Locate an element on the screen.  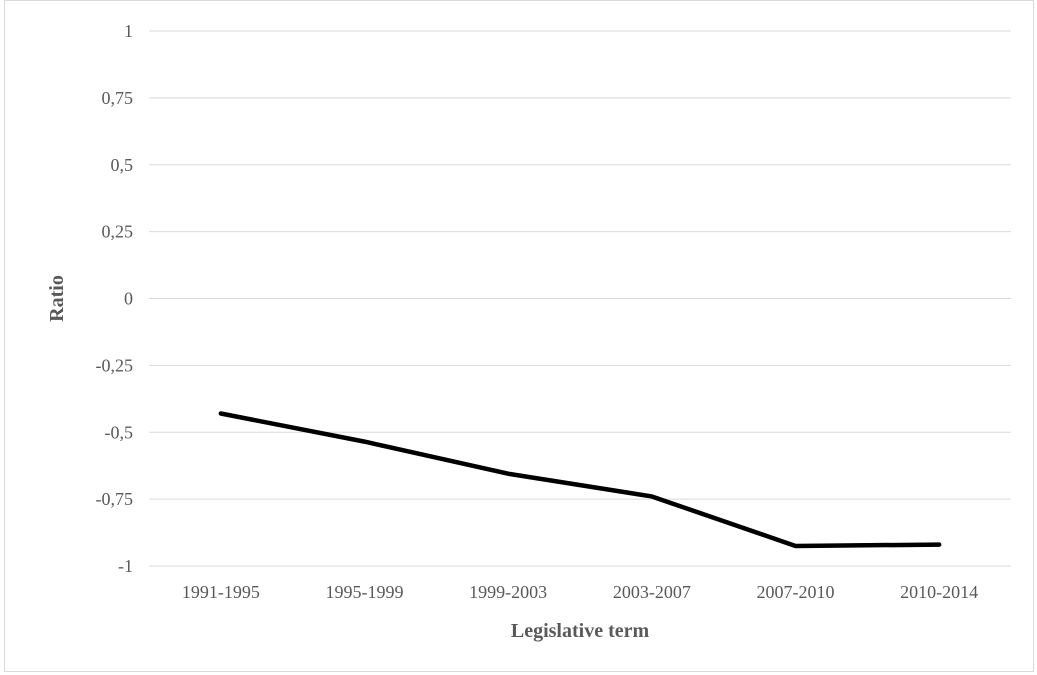
y-tick-label: -0,25 is located at coordinates (115, 365).